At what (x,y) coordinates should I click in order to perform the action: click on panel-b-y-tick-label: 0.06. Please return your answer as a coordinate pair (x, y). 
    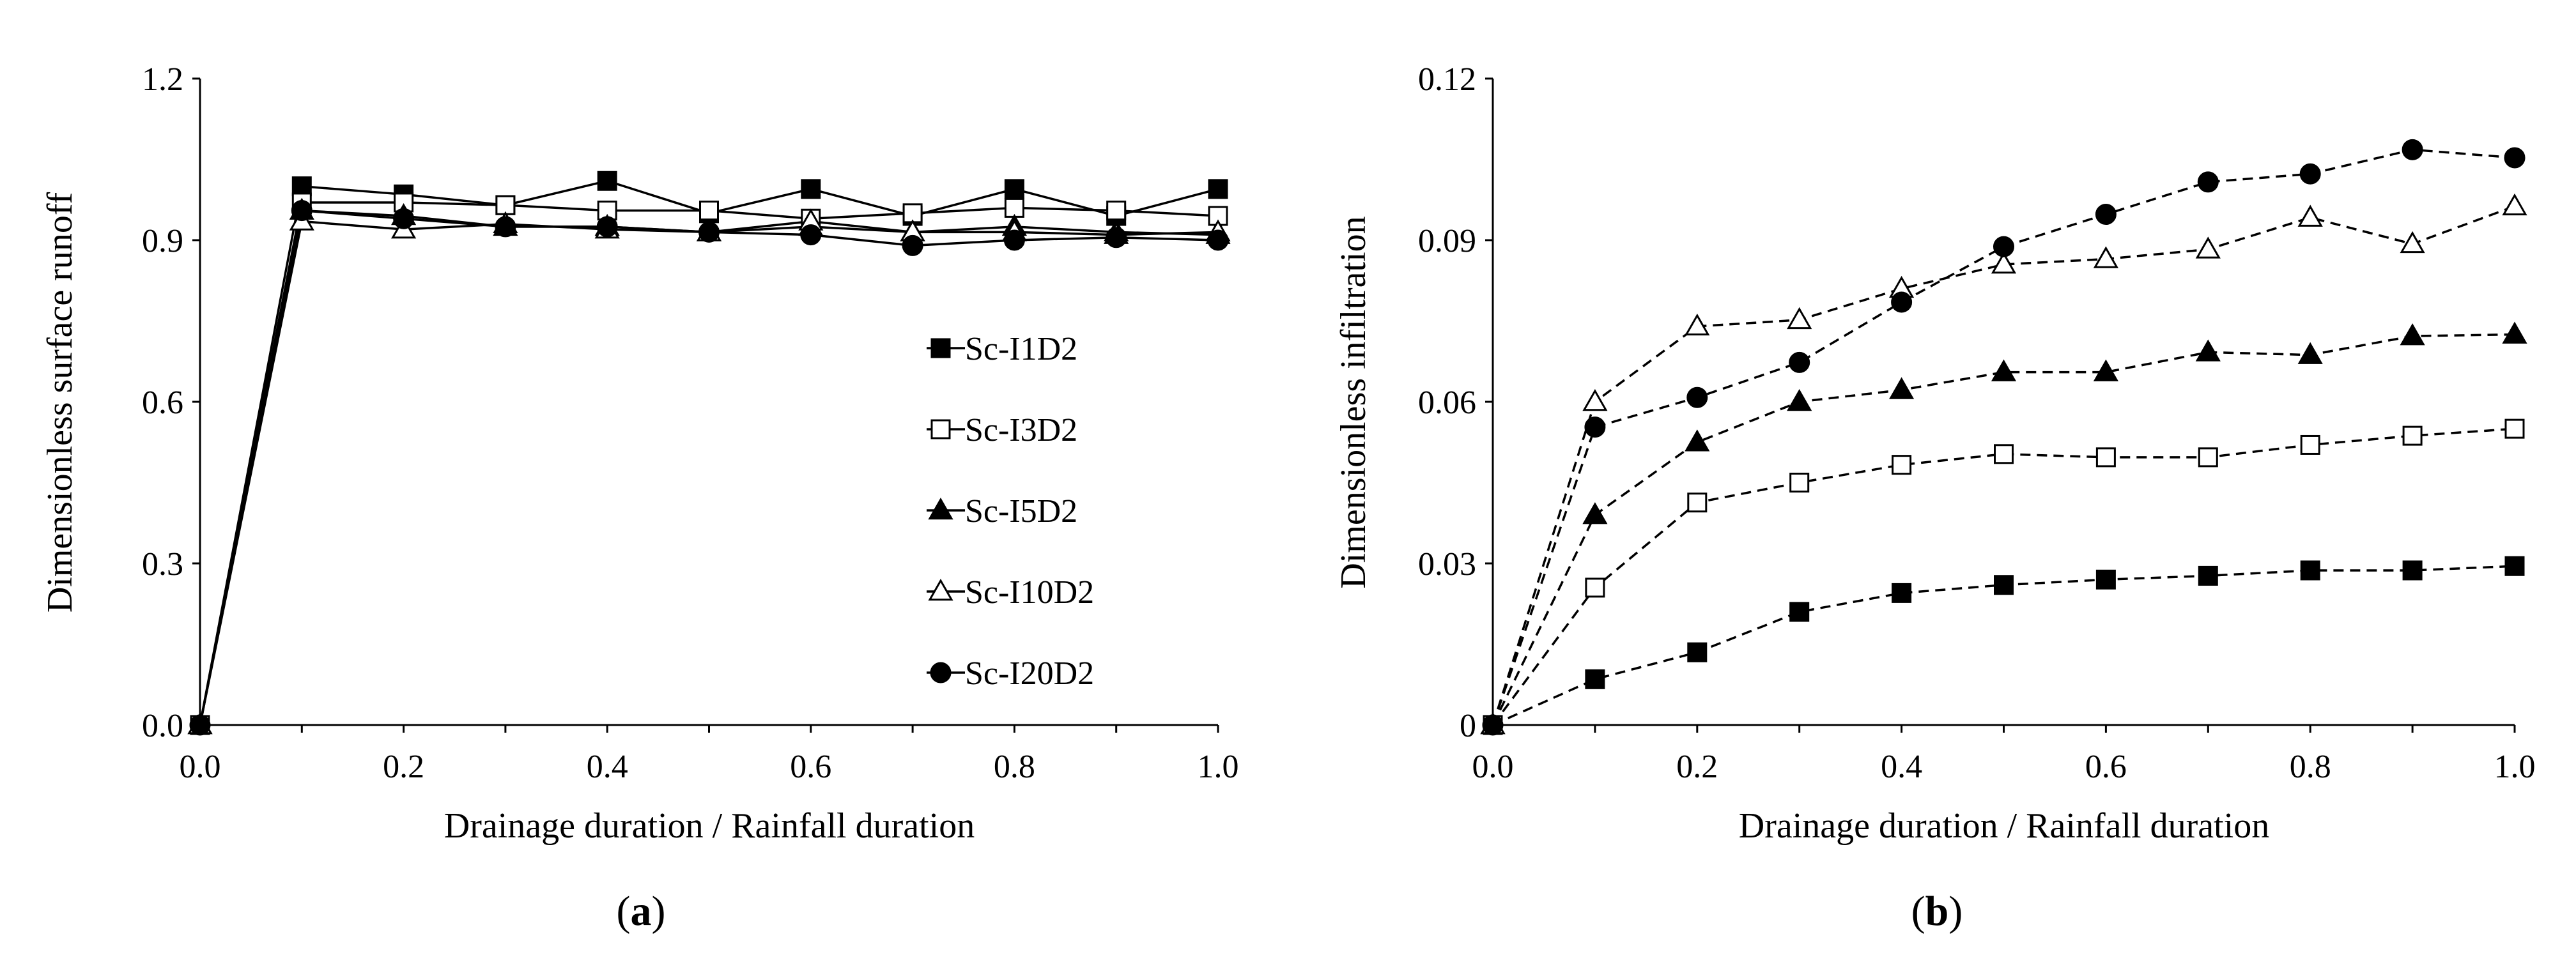
    Looking at the image, I should click on (1447, 403).